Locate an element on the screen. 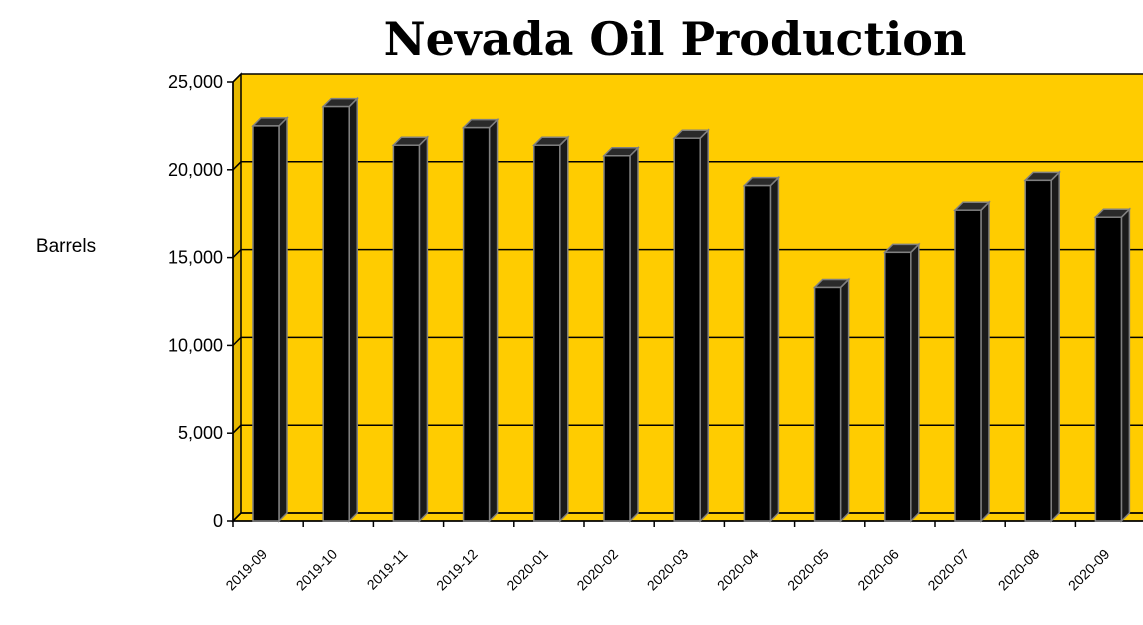 This screenshot has height=625, width=1143. chart-title: Nevada Oil Production is located at coordinates (675, 39).